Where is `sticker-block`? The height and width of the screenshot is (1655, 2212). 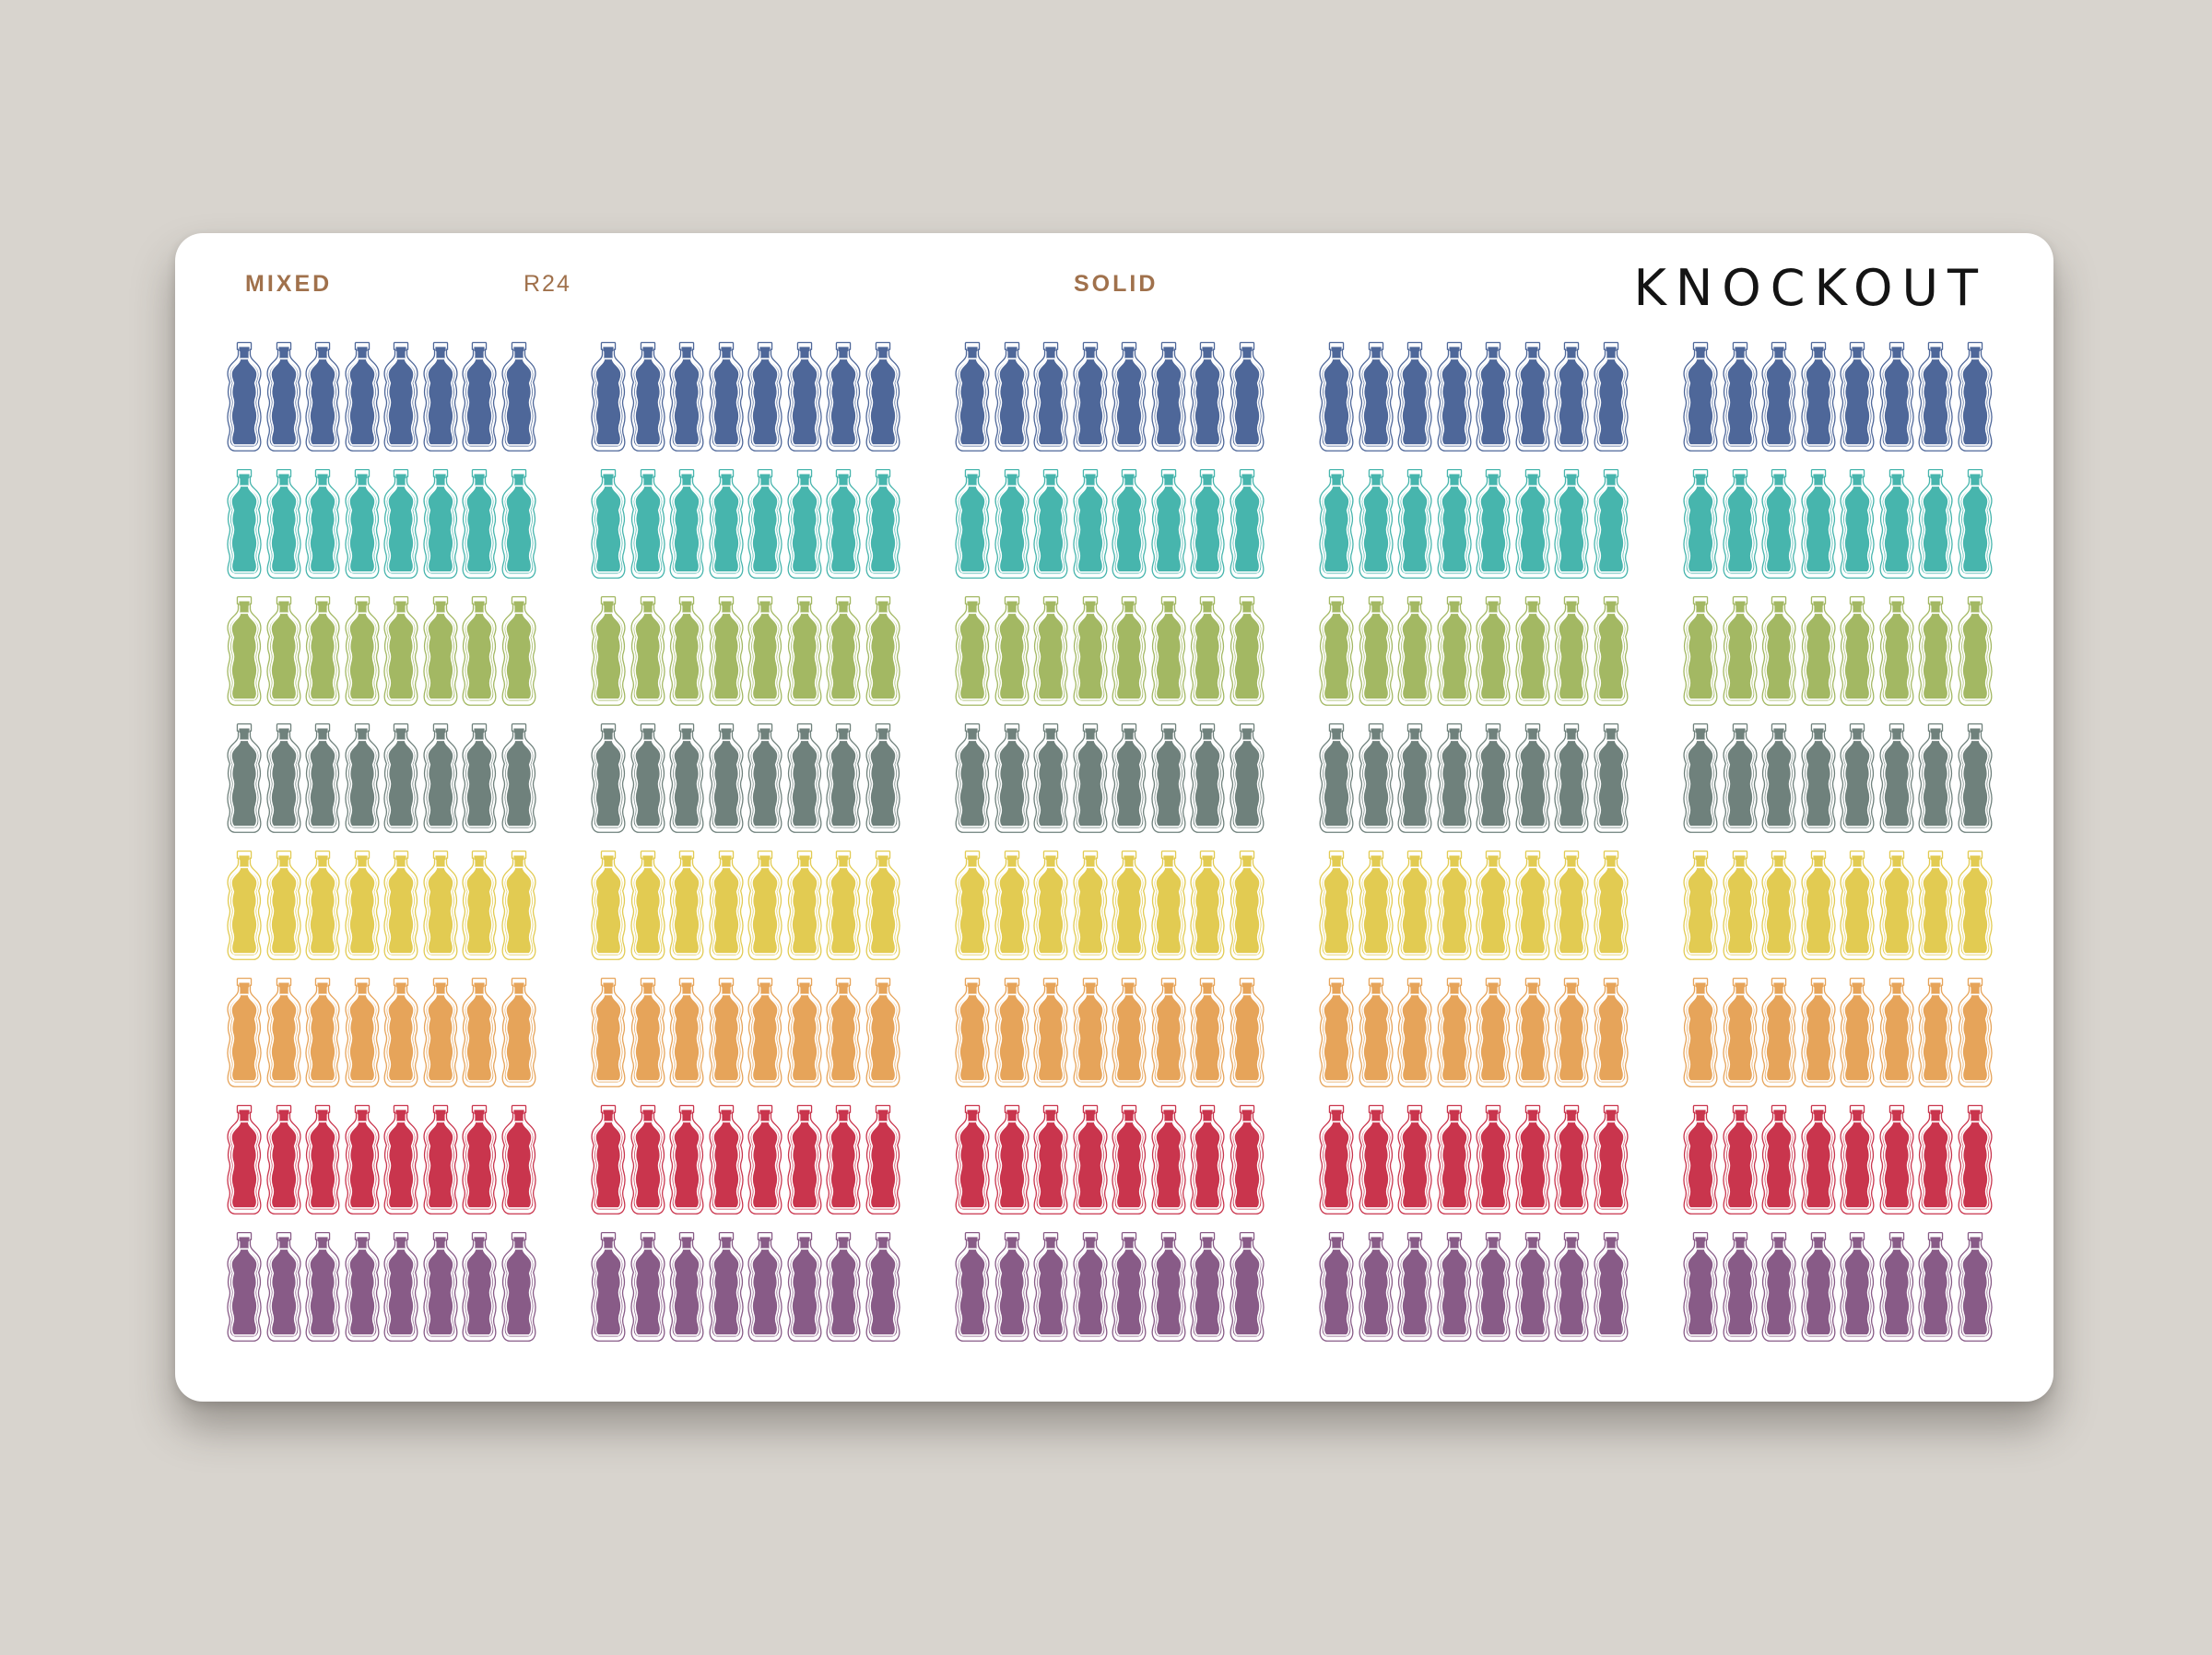
sticker-block is located at coordinates (1109, 843).